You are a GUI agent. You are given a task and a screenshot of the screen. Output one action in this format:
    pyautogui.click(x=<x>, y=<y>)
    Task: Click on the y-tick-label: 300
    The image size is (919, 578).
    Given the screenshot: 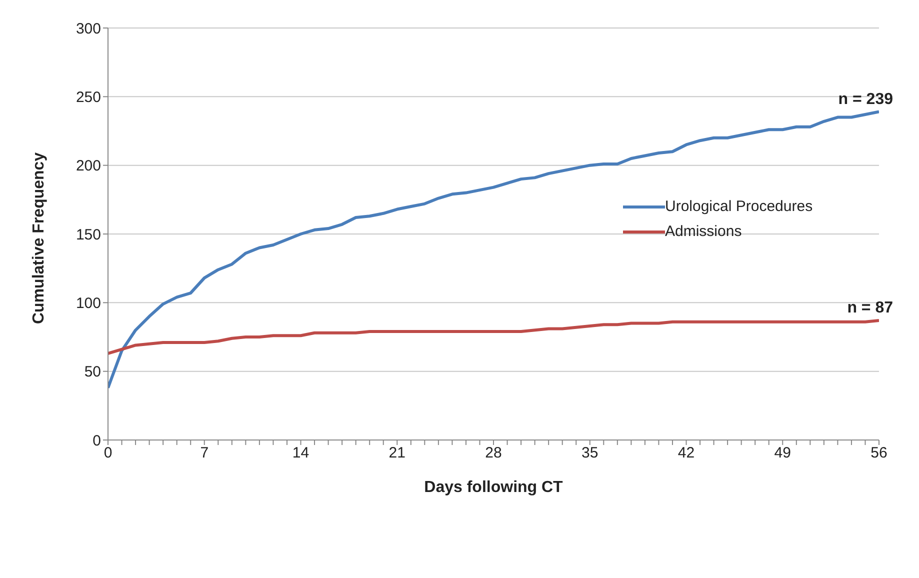 What is the action you would take?
    pyautogui.click(x=88, y=29)
    